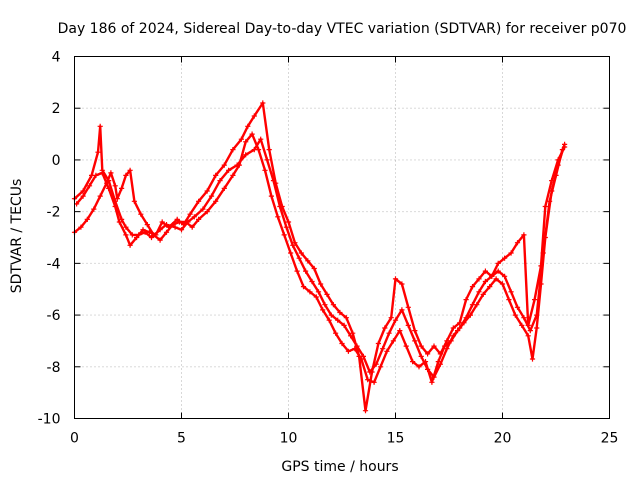 This screenshot has width=640, height=480. Describe the element at coordinates (17, 236) in the screenshot. I see `y-axis-label: SDTVAR / TECUs` at that location.